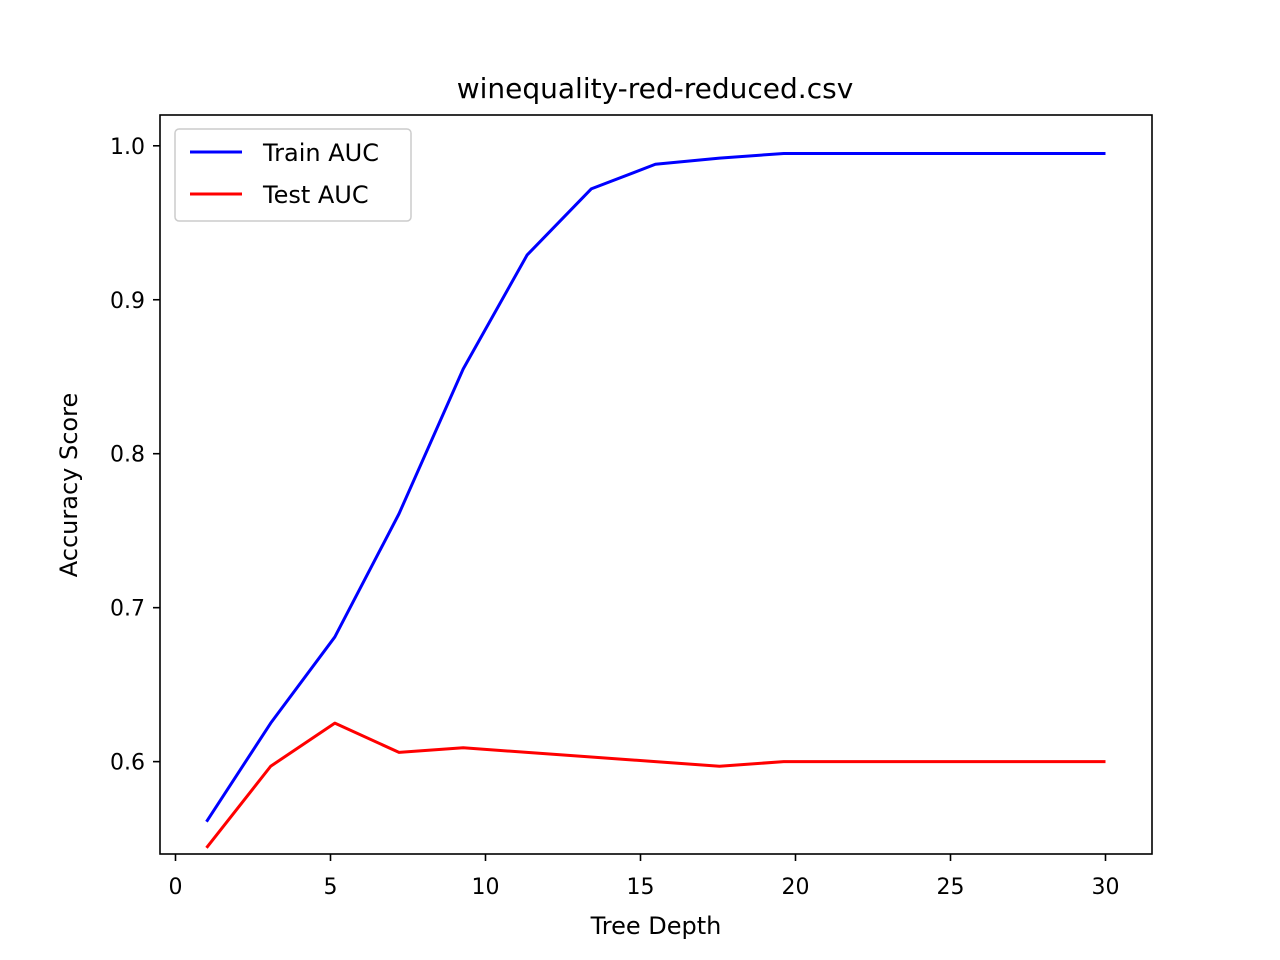 The width and height of the screenshot is (1280, 960). I want to click on y-tick-label: 0.7, so click(127, 609).